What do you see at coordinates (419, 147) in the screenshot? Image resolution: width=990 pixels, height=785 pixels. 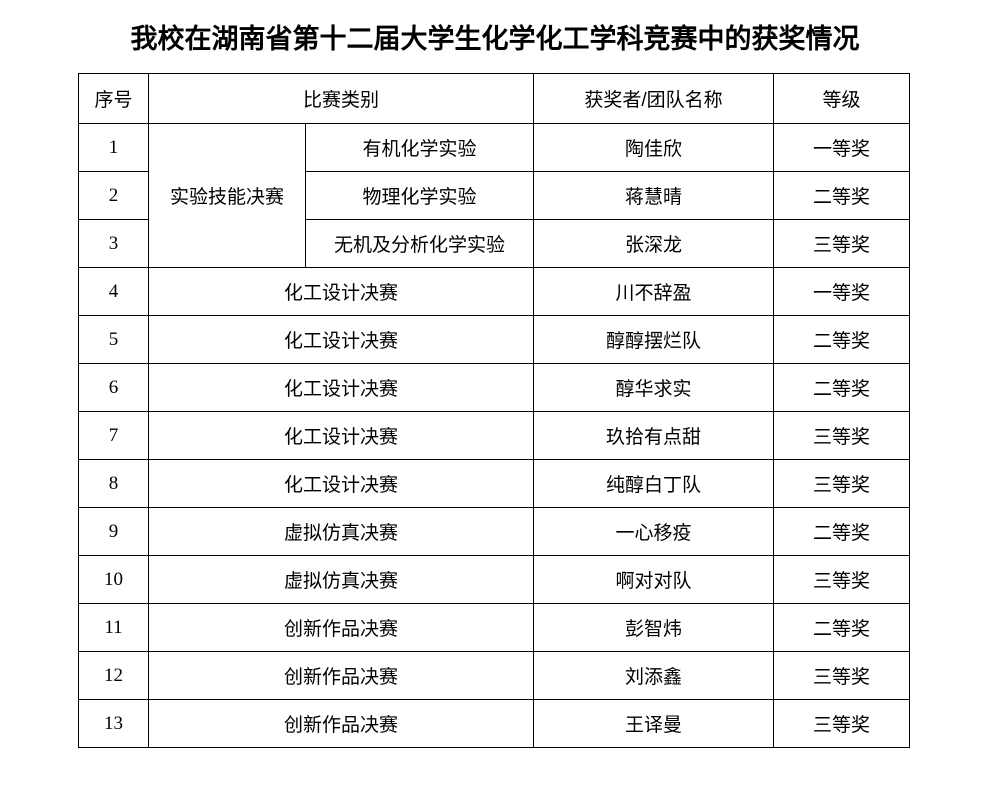 I see `cell-category: 有机化学实验` at bounding box center [419, 147].